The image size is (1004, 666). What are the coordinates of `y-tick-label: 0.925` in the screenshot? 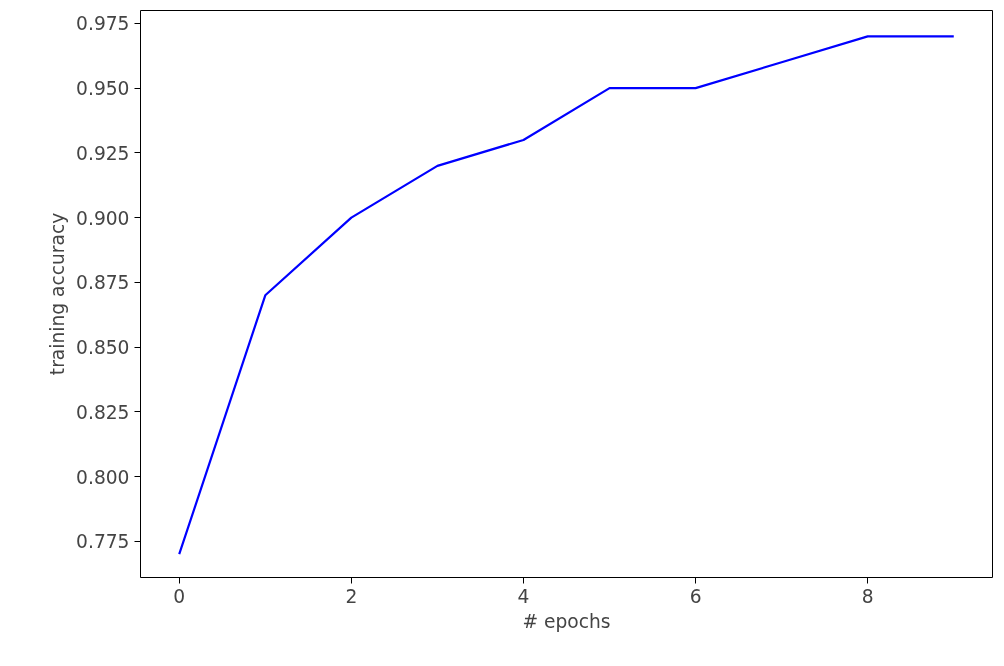 It's located at (103, 153).